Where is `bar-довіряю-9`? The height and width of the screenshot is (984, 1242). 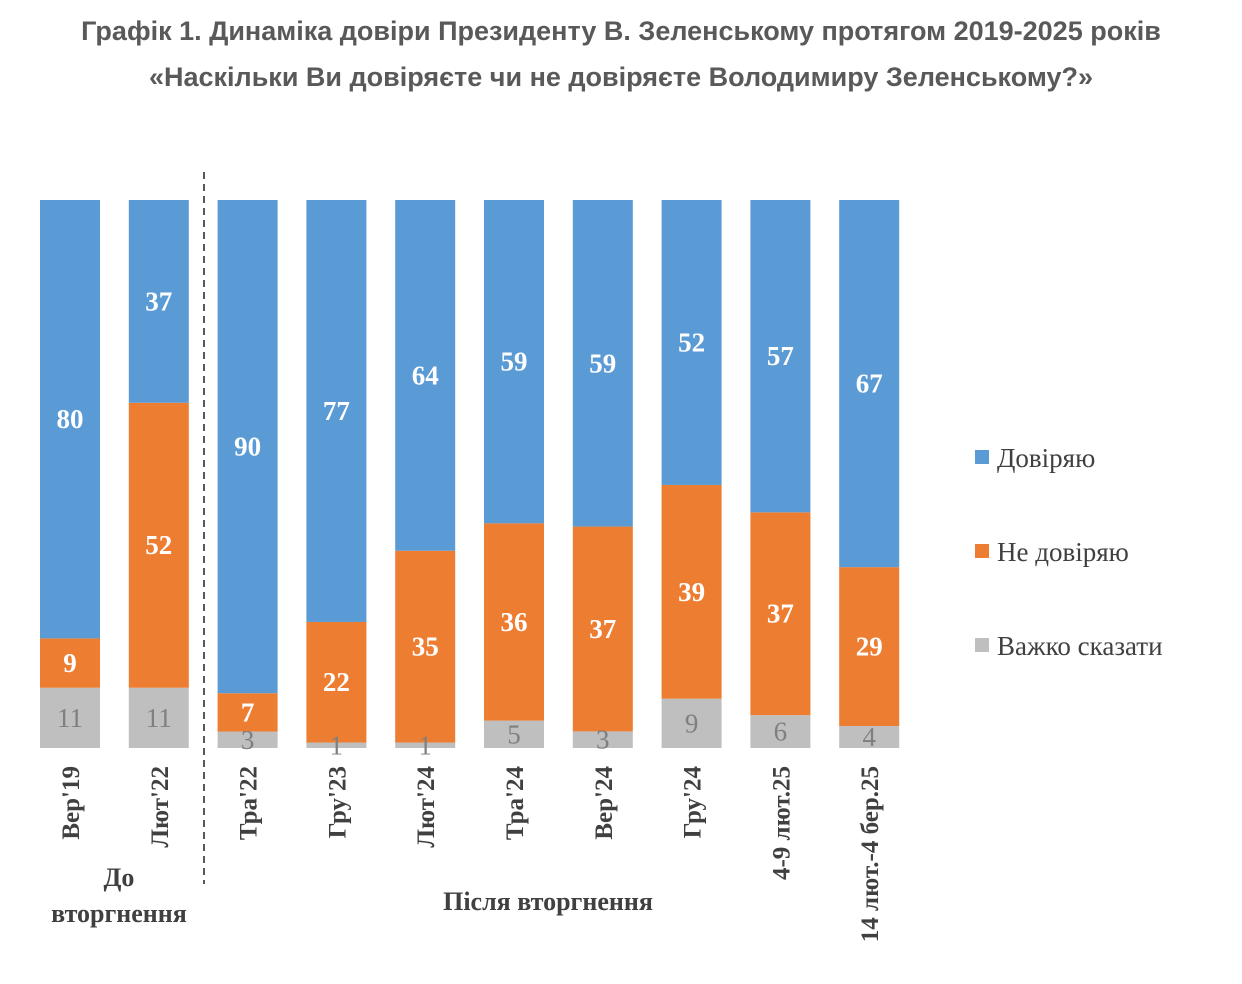
bar-довіряю-9 is located at coordinates (869, 384).